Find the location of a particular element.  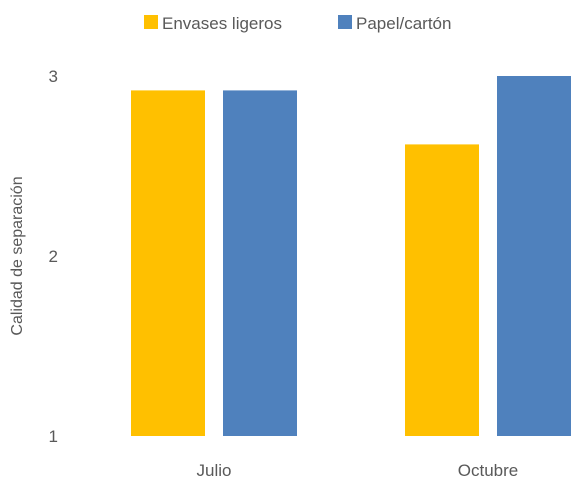

x-tick-label-octubre: Octubre is located at coordinates (488, 470).